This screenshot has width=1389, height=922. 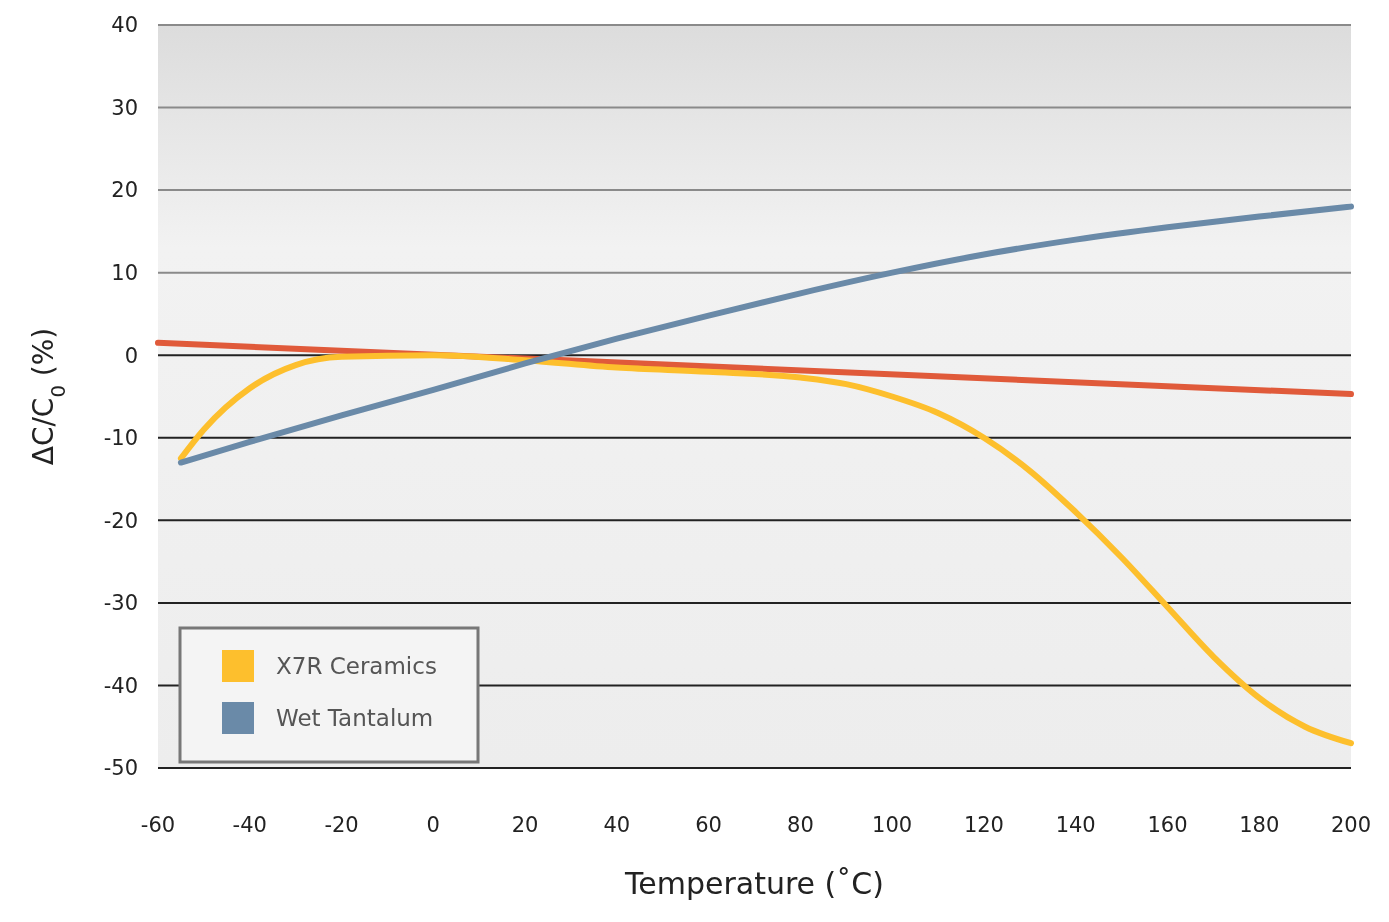 What do you see at coordinates (341, 825) in the screenshot?
I see `x-tick-label: -20` at bounding box center [341, 825].